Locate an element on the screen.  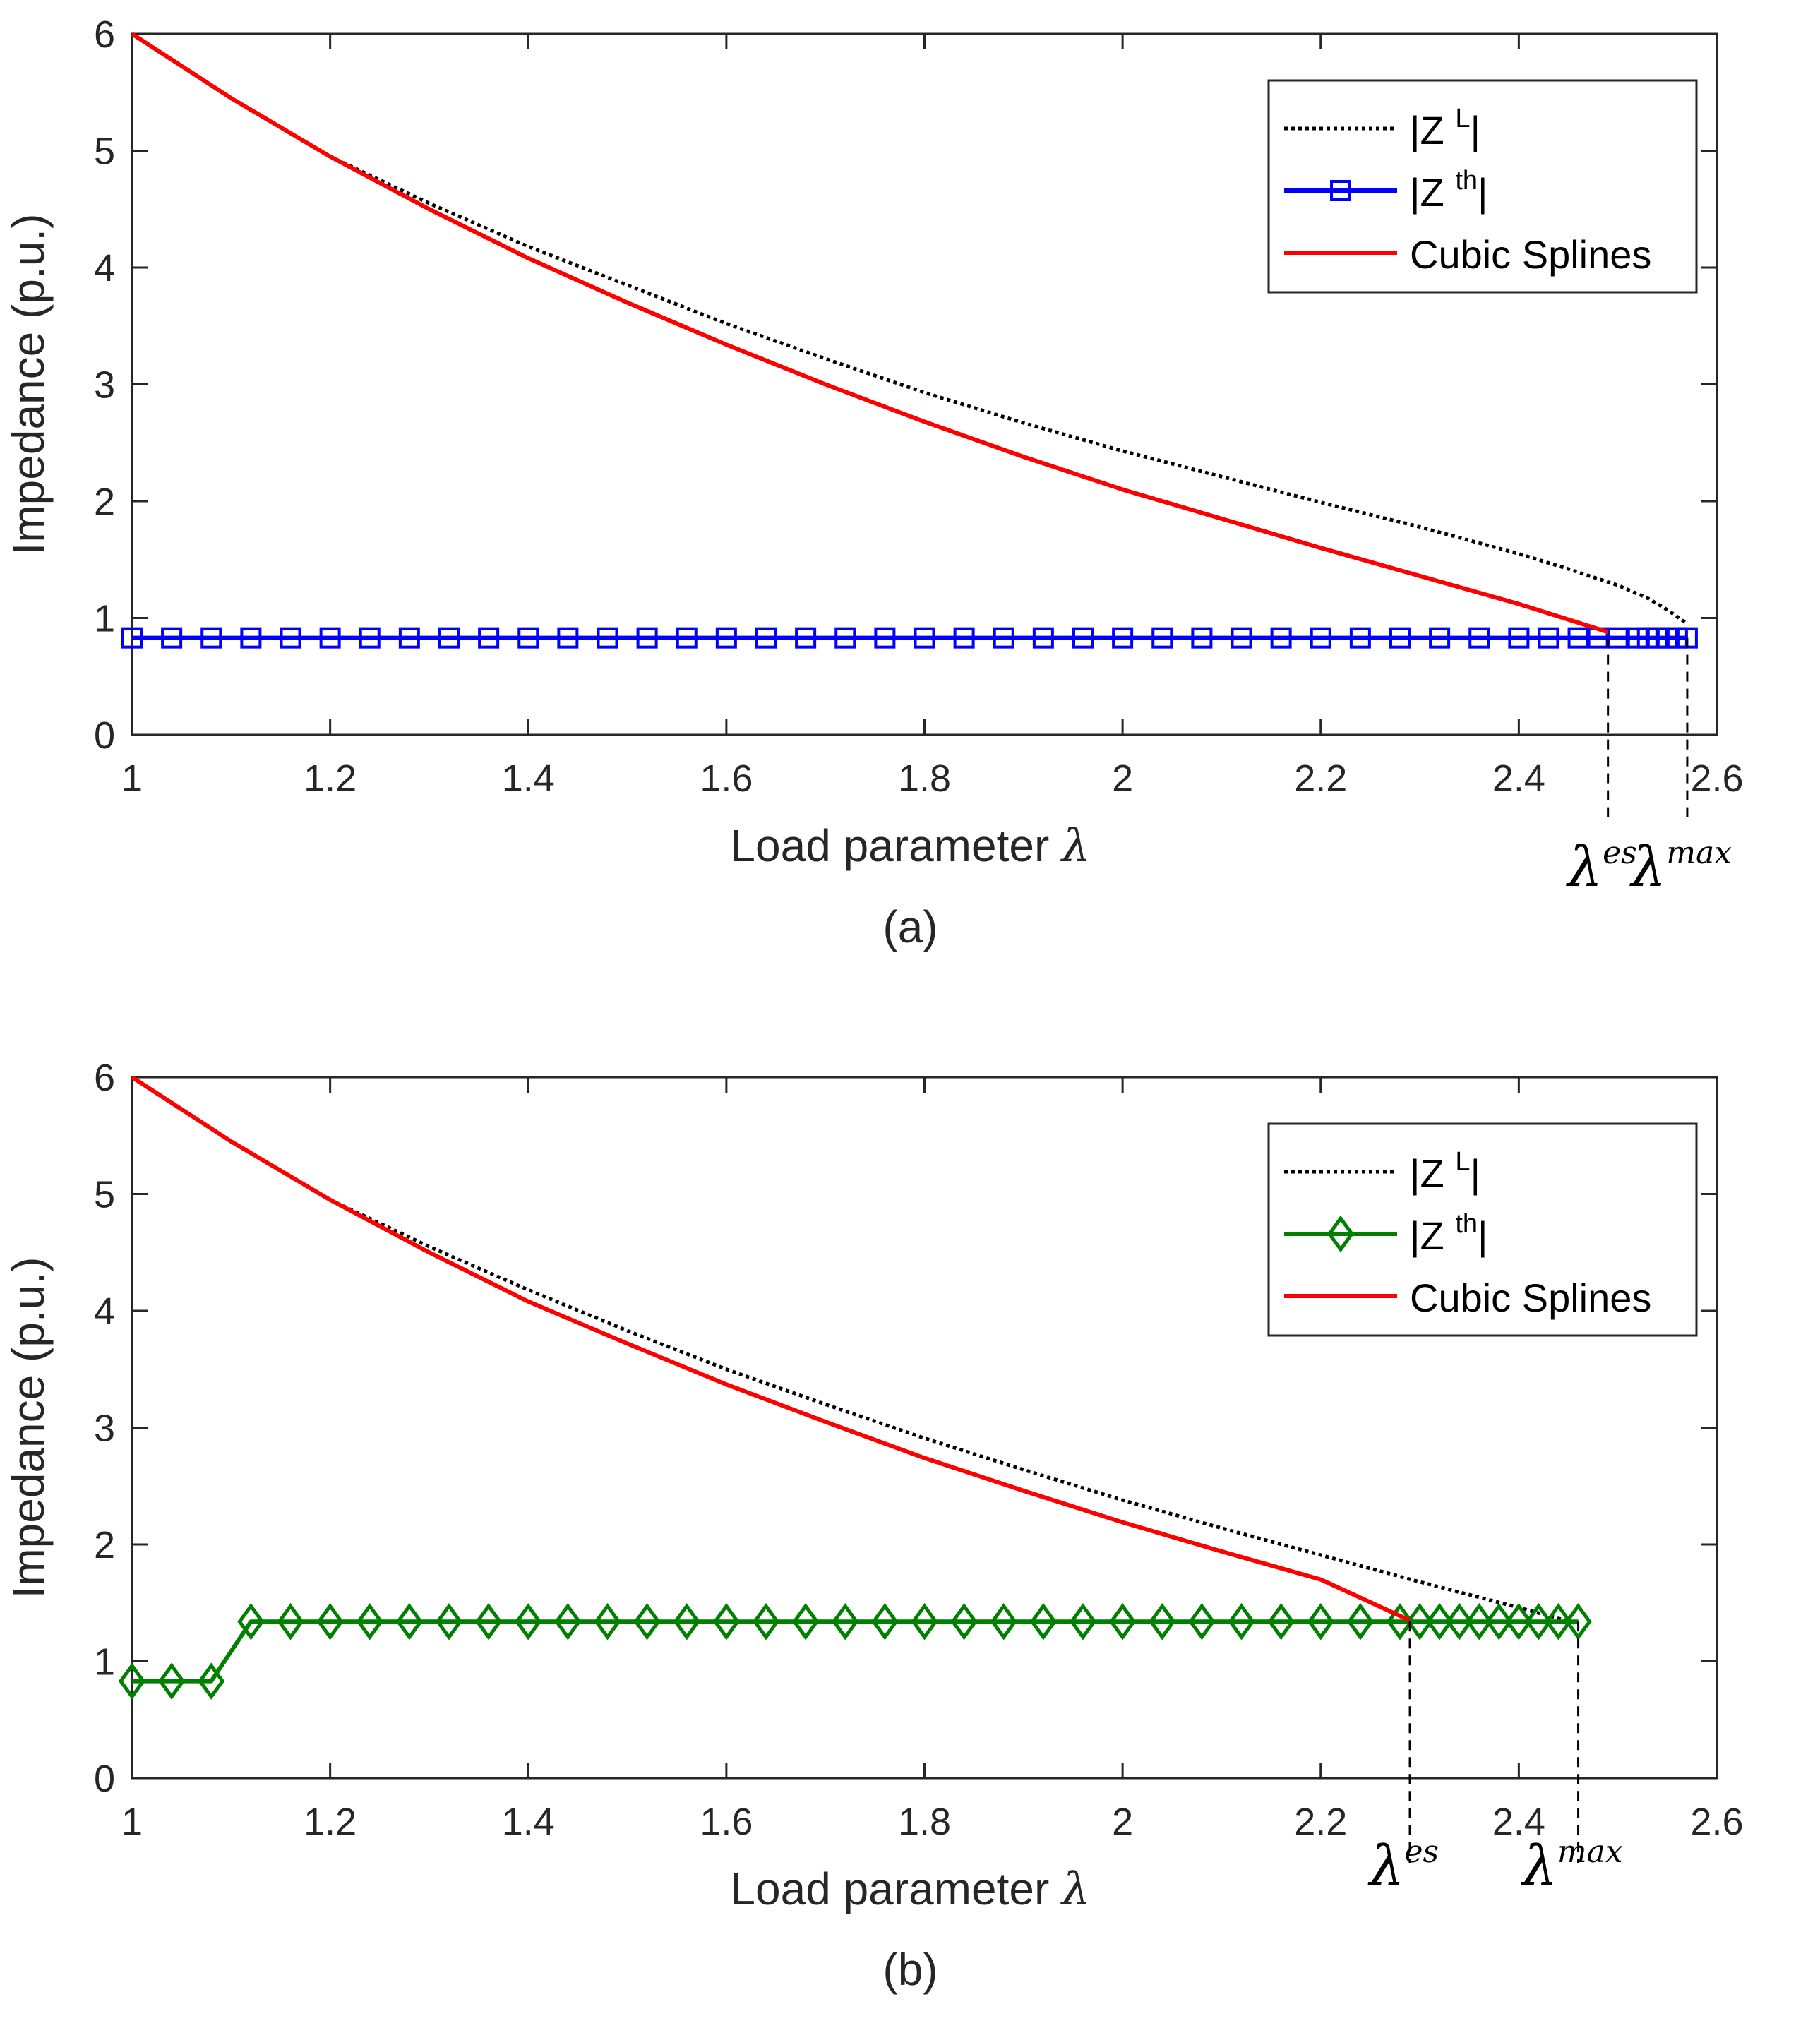
x-tick-label: 1 is located at coordinates (132, 778).